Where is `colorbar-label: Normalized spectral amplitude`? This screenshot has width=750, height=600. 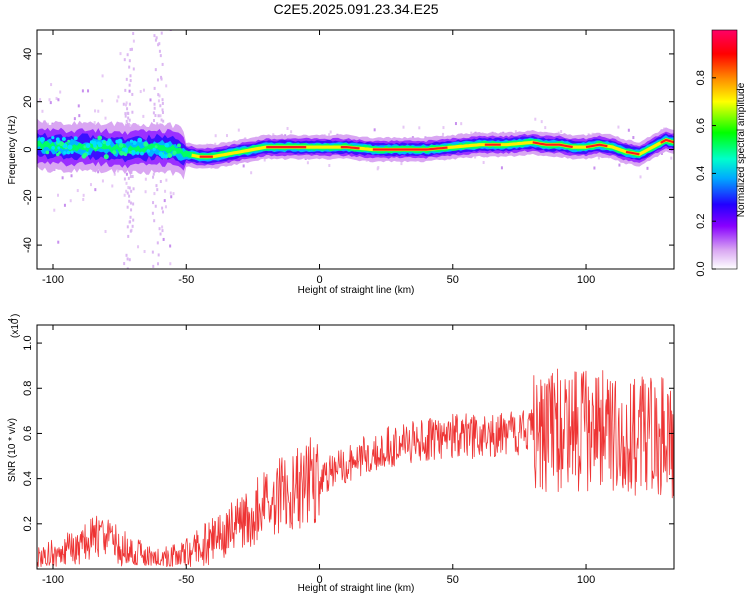 colorbar-label: Normalized spectral amplitude is located at coordinates (741, 149).